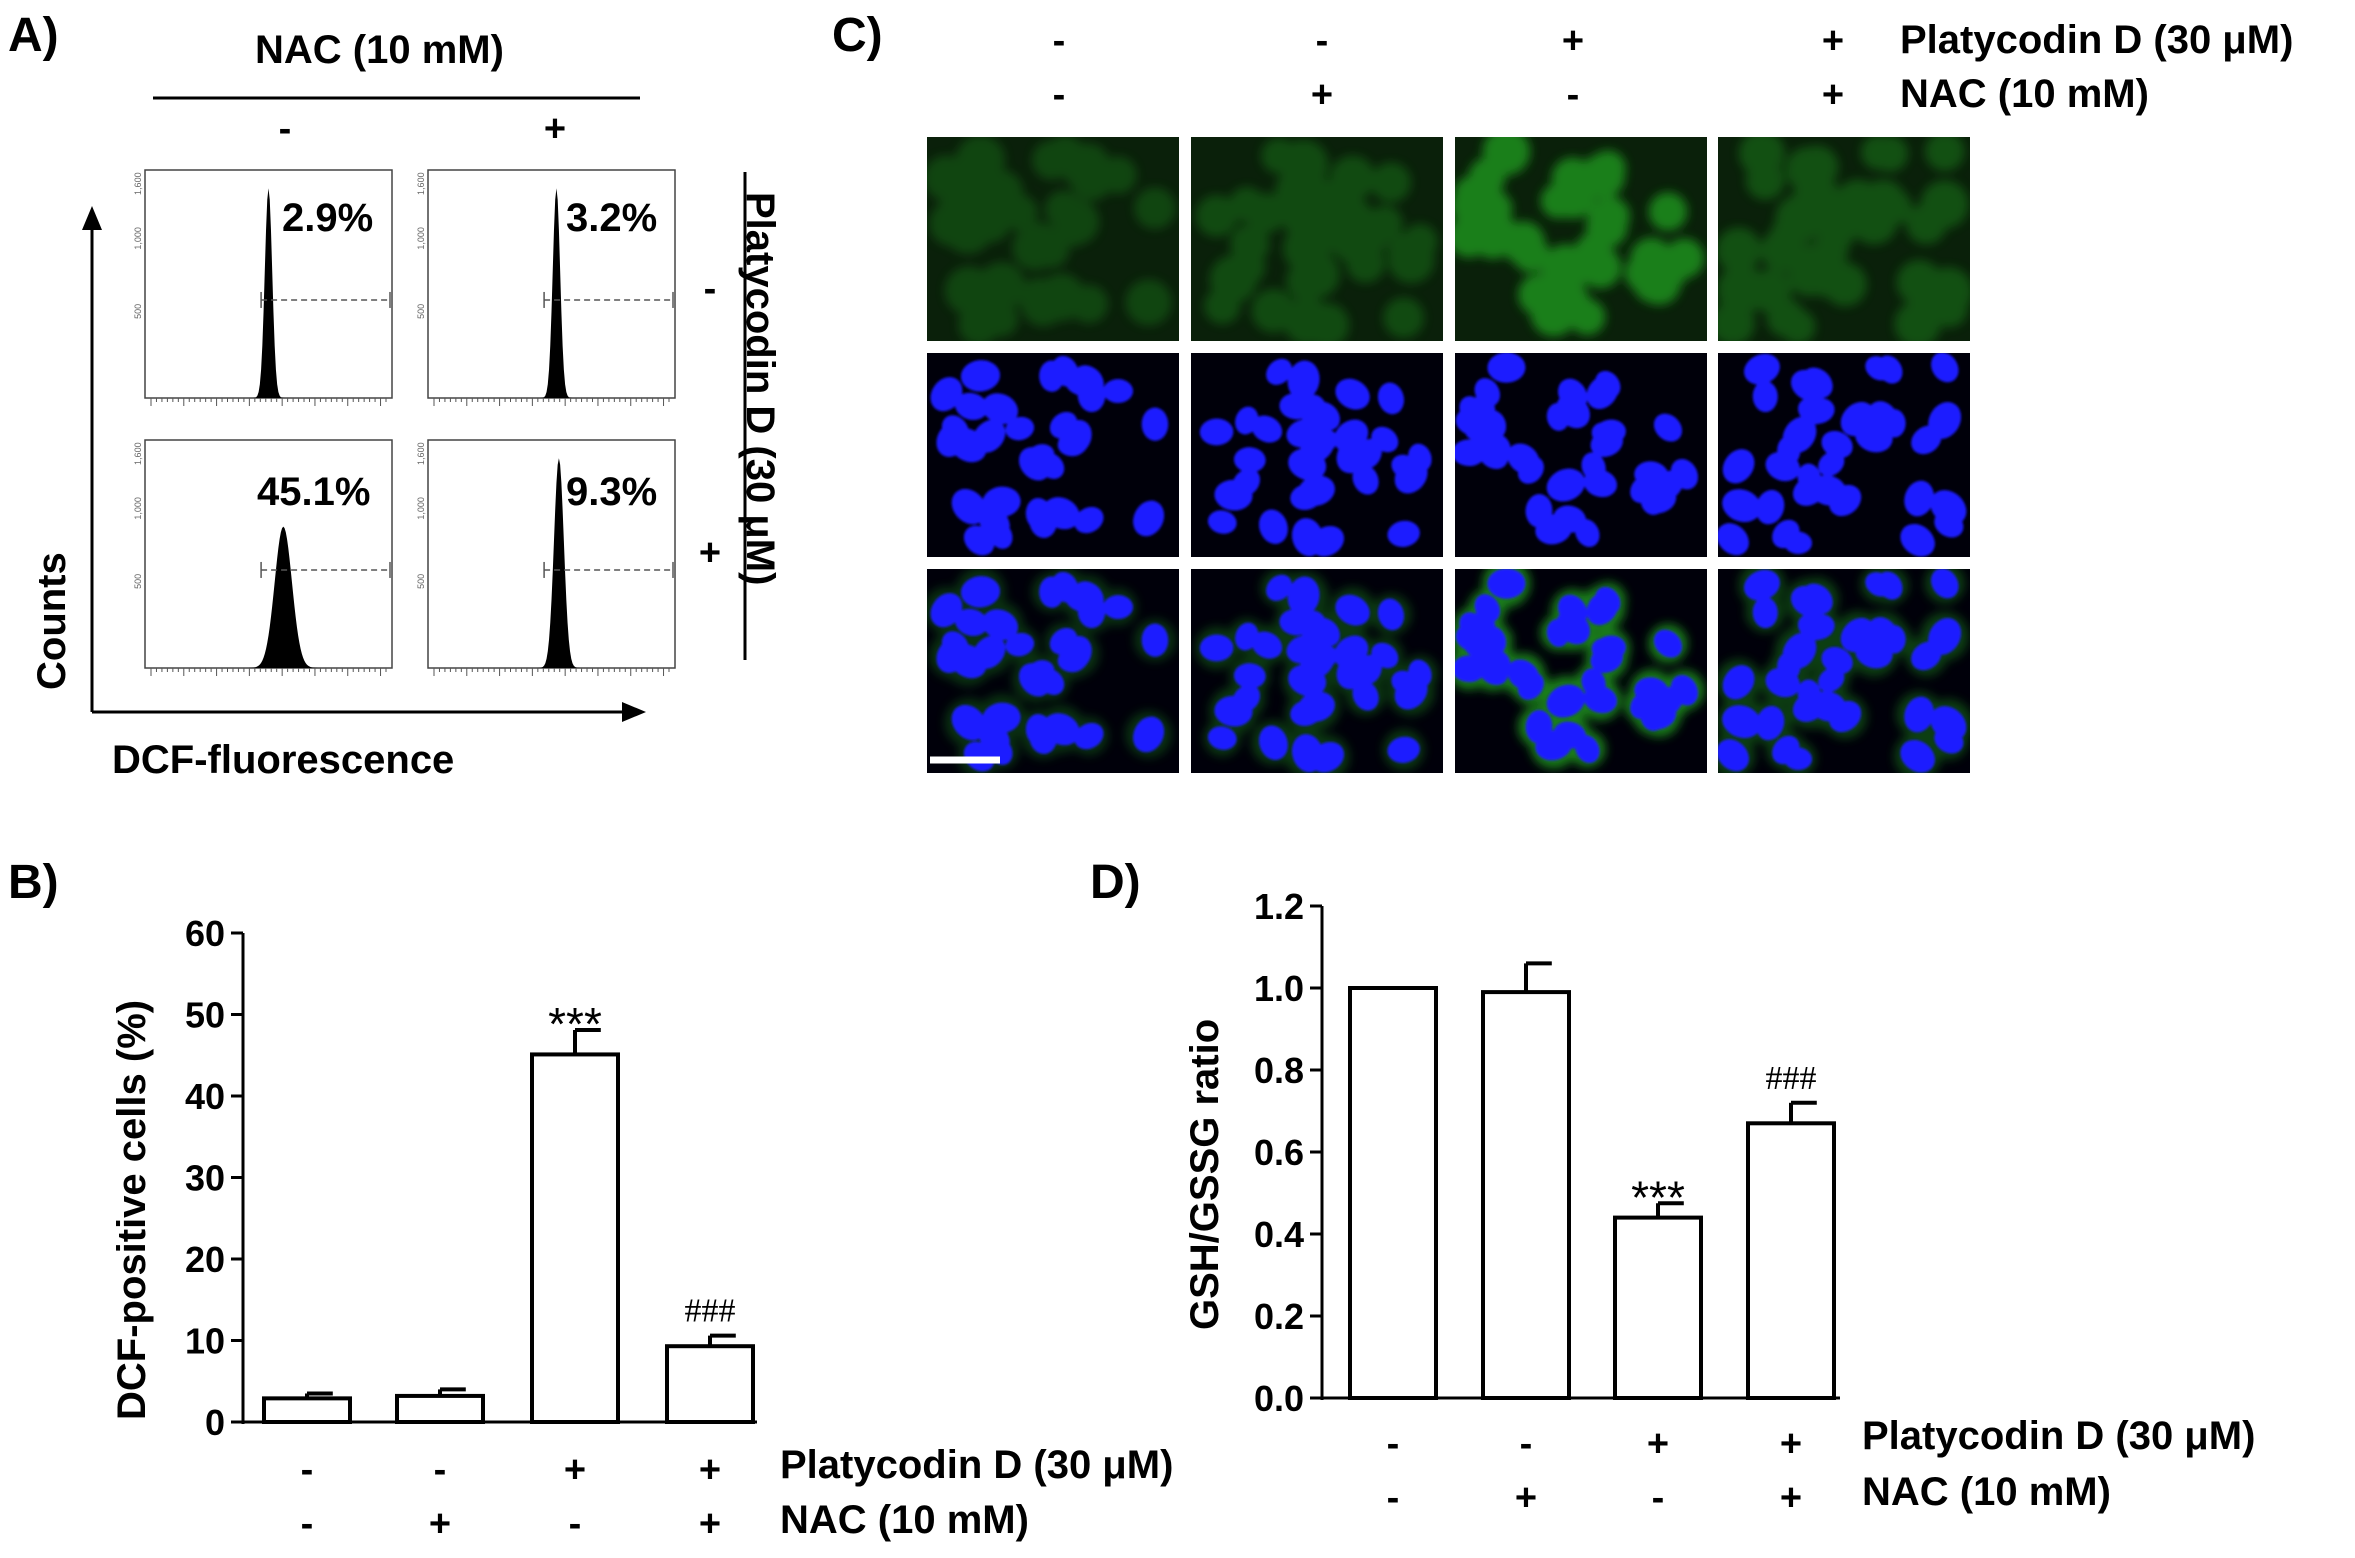  I want to click on y-tick-label: 0.0, so click(1279, 1398).